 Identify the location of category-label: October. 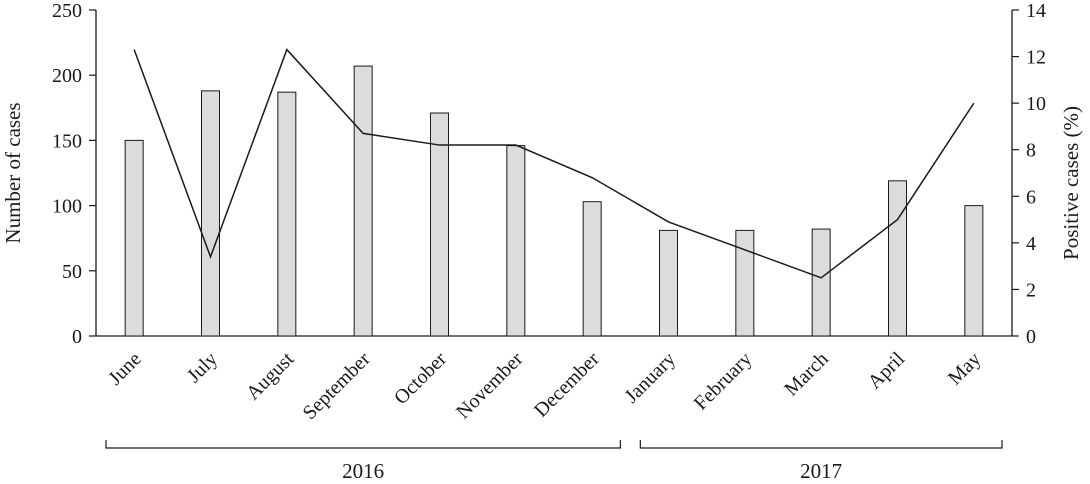
(420, 378).